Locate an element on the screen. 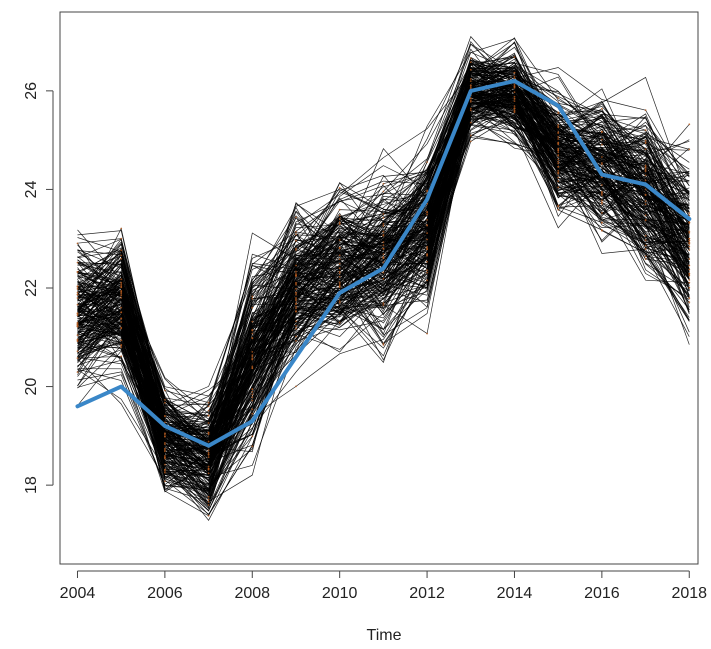 The width and height of the screenshot is (711, 649). x-tick-label: 2010 is located at coordinates (340, 593).